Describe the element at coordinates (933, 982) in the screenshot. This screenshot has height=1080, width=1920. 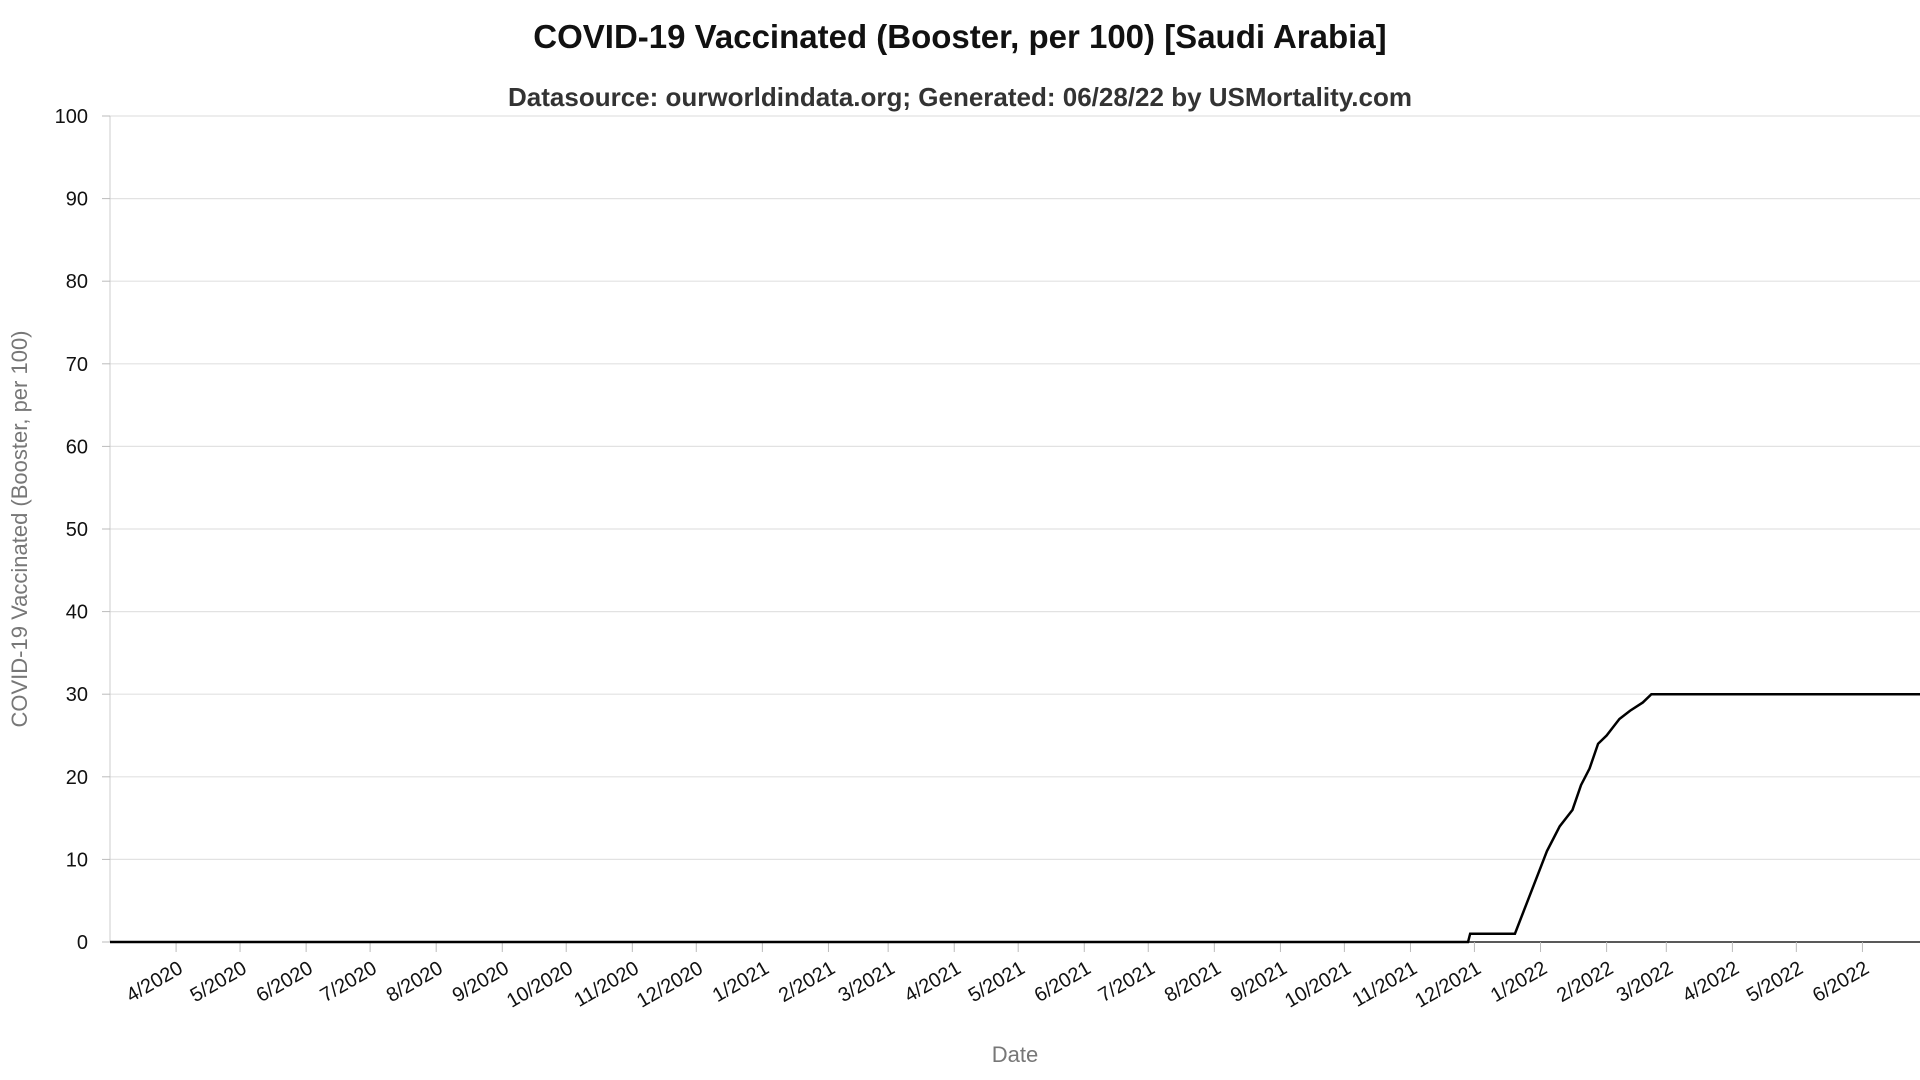
I see `x-tick-label: 4/2021` at that location.